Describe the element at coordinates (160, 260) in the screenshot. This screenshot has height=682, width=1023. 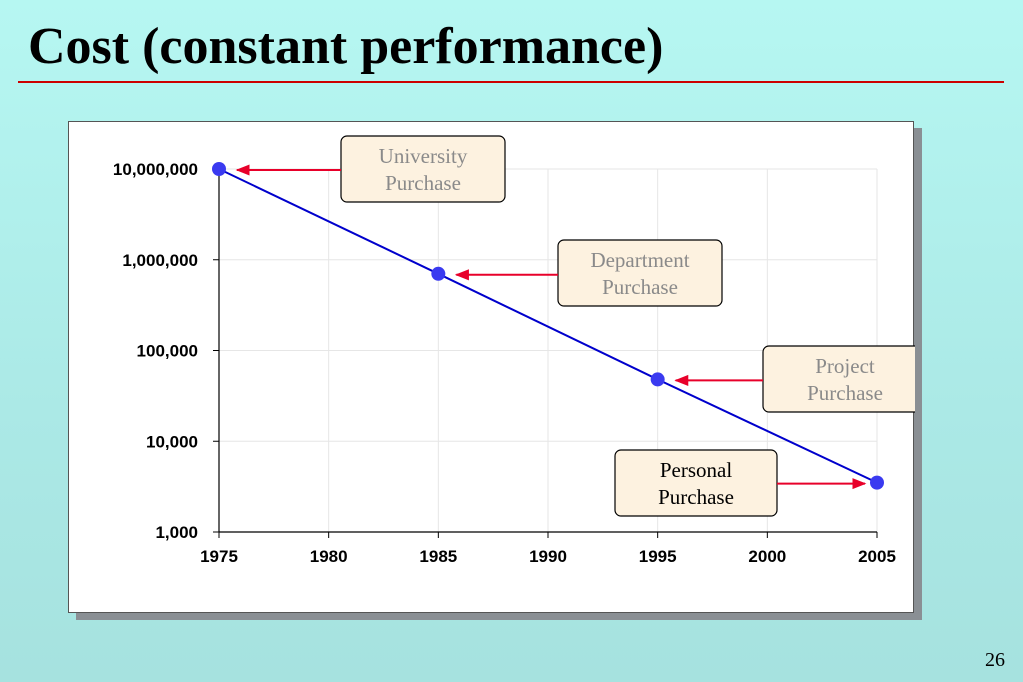
I see `y-tick-label: 1,000,000` at that location.